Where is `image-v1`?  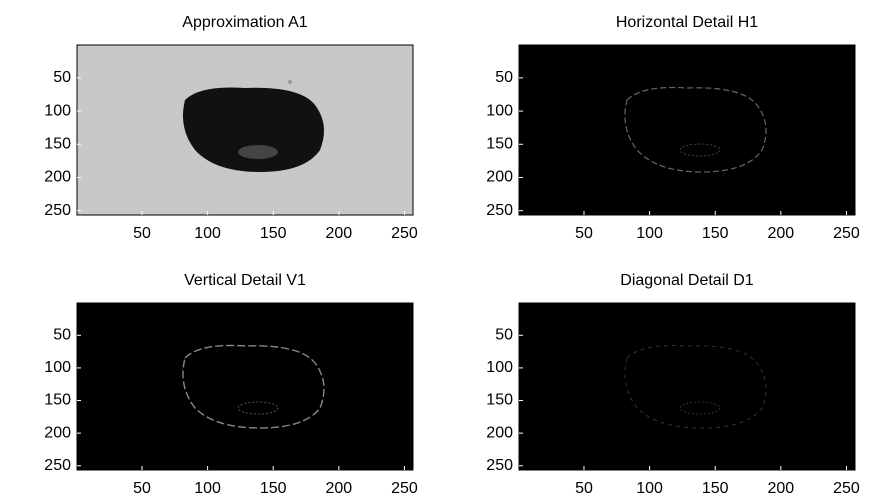 image-v1 is located at coordinates (245, 386).